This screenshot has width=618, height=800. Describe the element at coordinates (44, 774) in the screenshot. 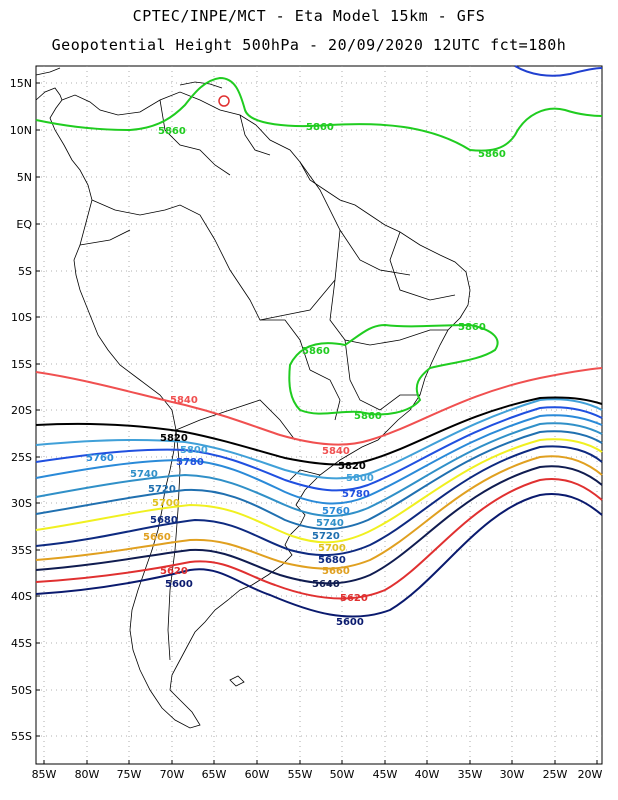

I see `lon-label: 85W` at that location.